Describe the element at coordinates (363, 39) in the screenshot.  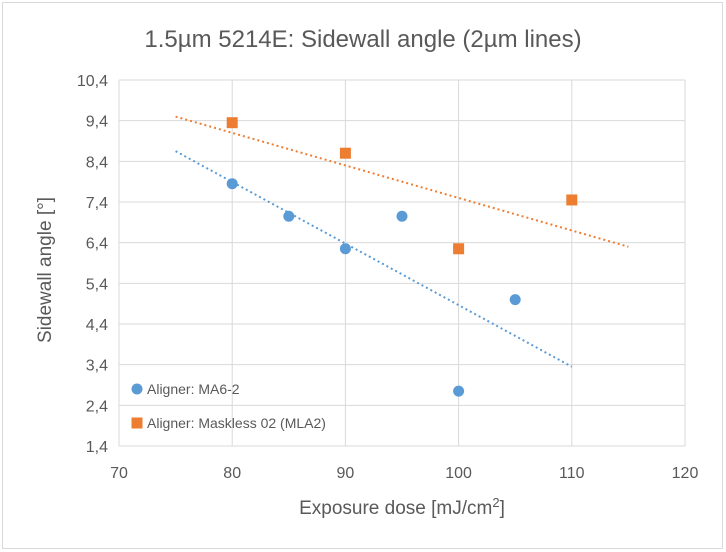
I see `chart-title: 1.5µm 5214E: Sidewall angle (2µm lines)` at that location.